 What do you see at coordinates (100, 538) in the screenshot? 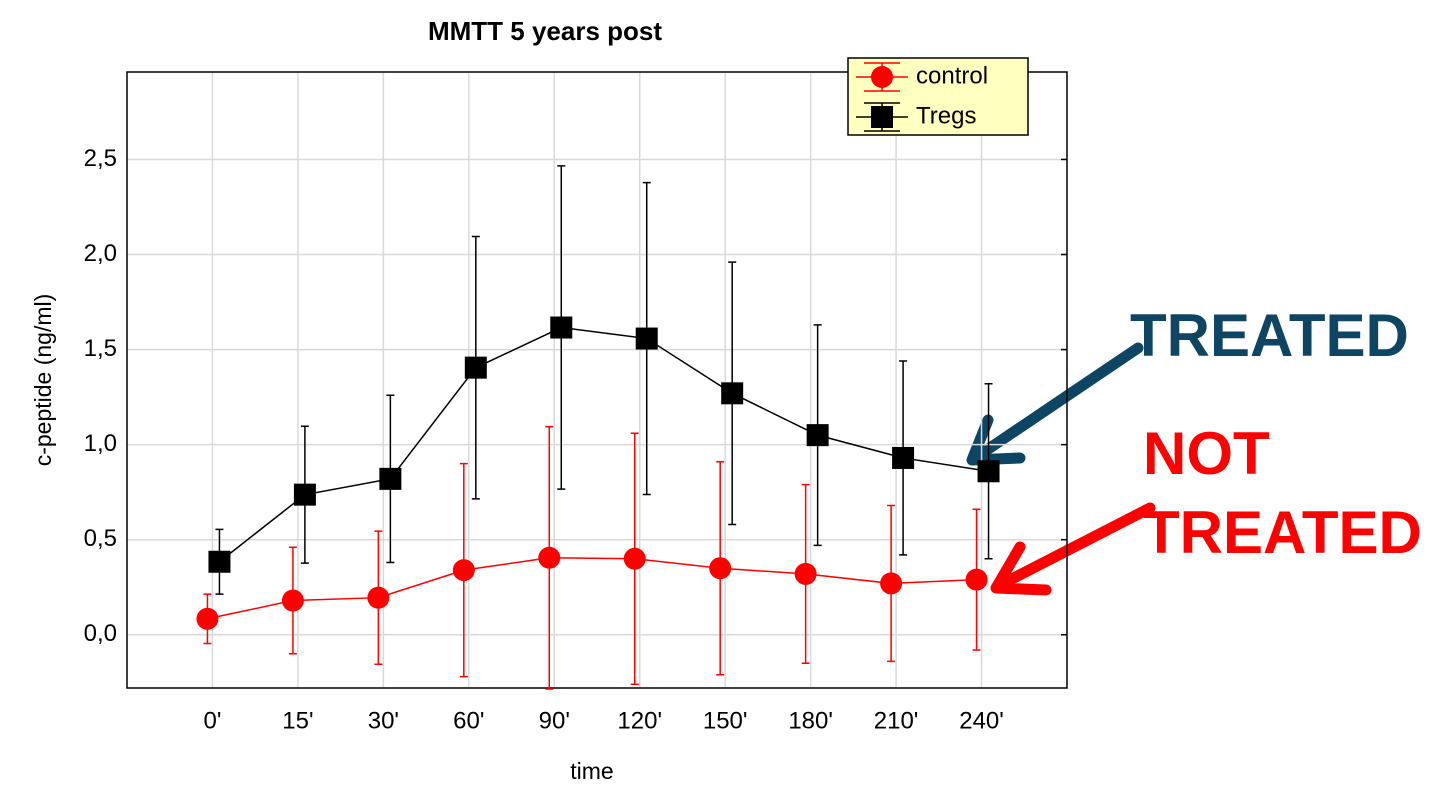
I see `y-tick-label: 0,5` at bounding box center [100, 538].